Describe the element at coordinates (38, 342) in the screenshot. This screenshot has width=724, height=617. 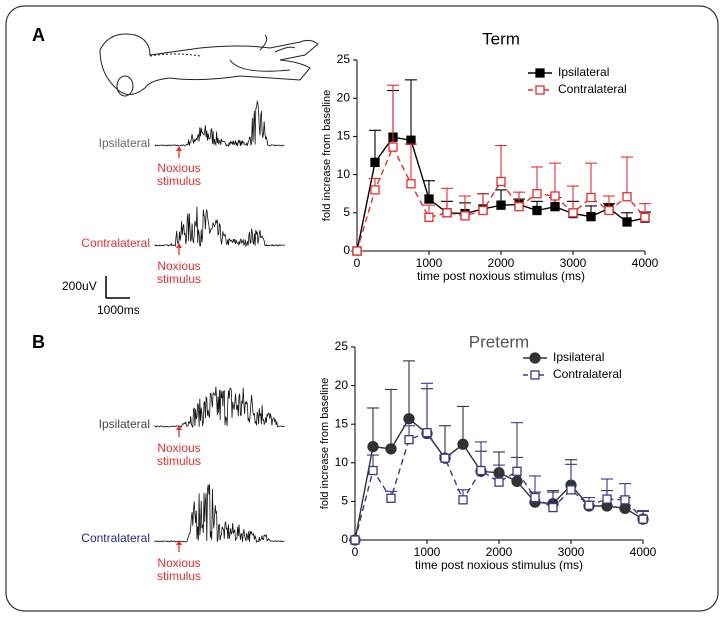
I see `panel-label: B` at that location.